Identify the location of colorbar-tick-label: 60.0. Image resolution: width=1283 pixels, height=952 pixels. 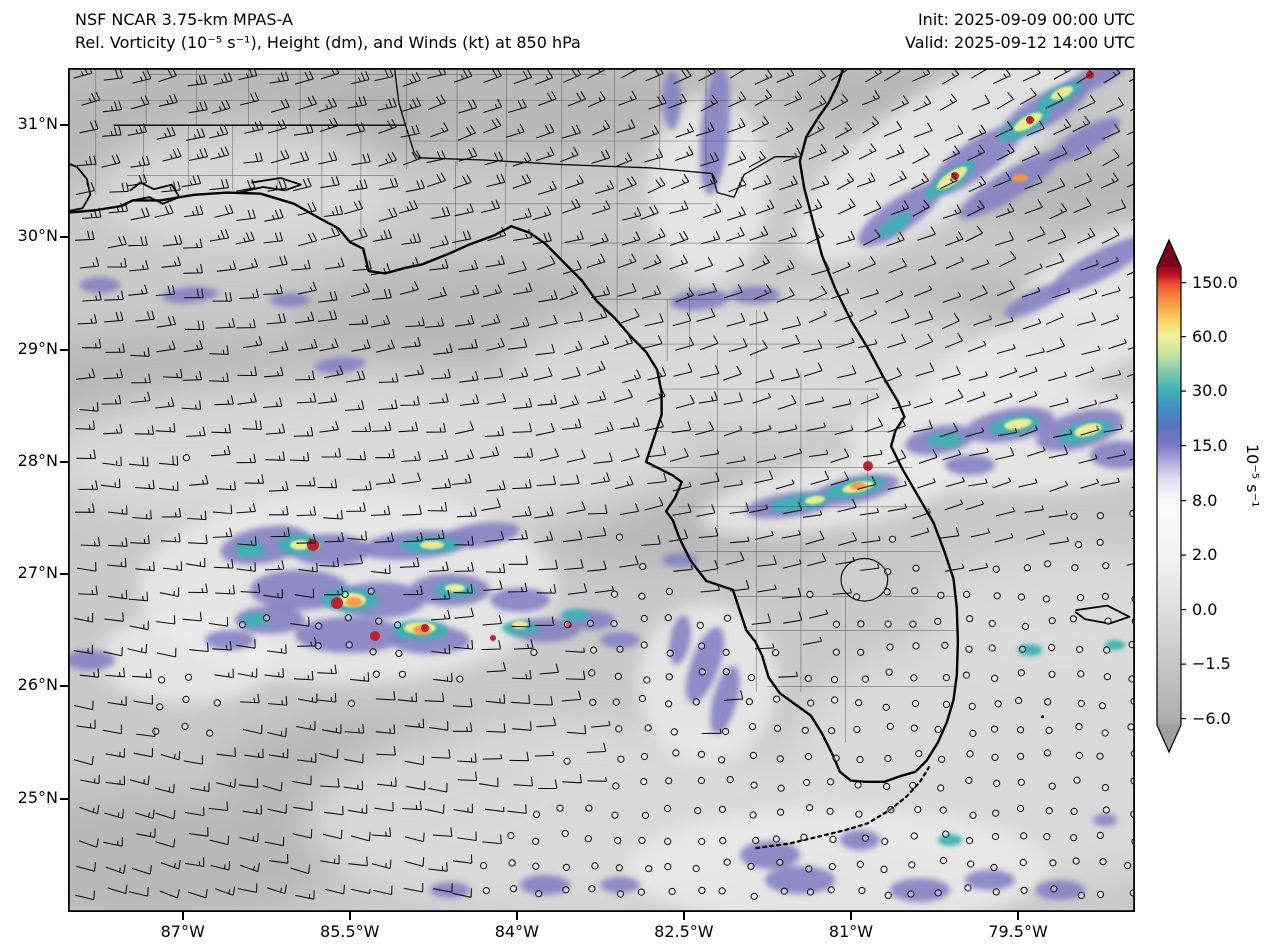
(1210, 336).